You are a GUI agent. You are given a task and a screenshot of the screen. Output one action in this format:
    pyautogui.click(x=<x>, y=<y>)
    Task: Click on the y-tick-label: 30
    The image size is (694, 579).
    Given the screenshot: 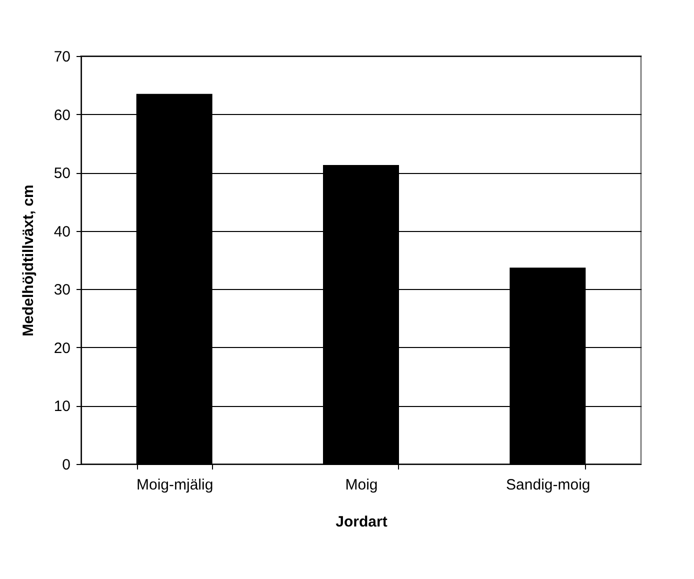 What is the action you would take?
    pyautogui.click(x=62, y=290)
    